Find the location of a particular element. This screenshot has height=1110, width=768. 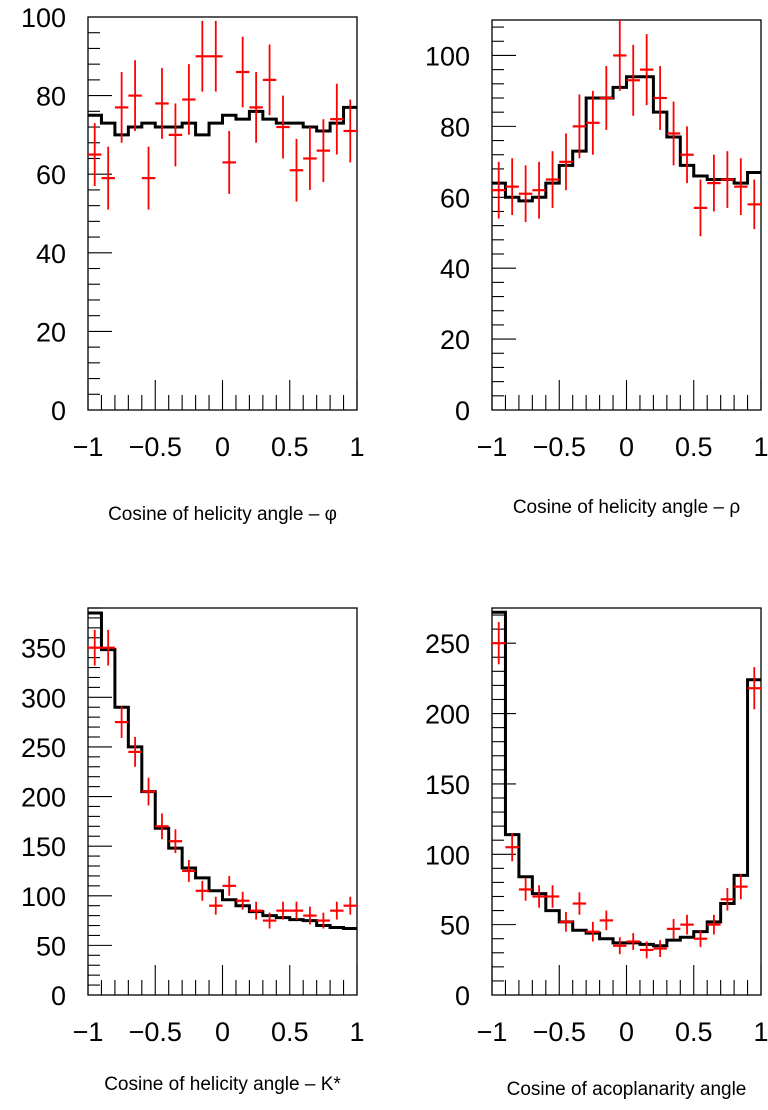

x-axis-label: Cosine of helicity angle – φ is located at coordinates (222, 514).